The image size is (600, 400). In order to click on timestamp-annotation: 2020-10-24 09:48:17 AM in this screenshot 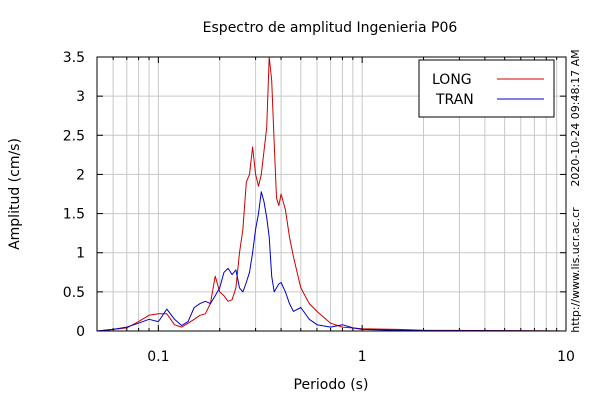, I will do `click(575, 117)`.